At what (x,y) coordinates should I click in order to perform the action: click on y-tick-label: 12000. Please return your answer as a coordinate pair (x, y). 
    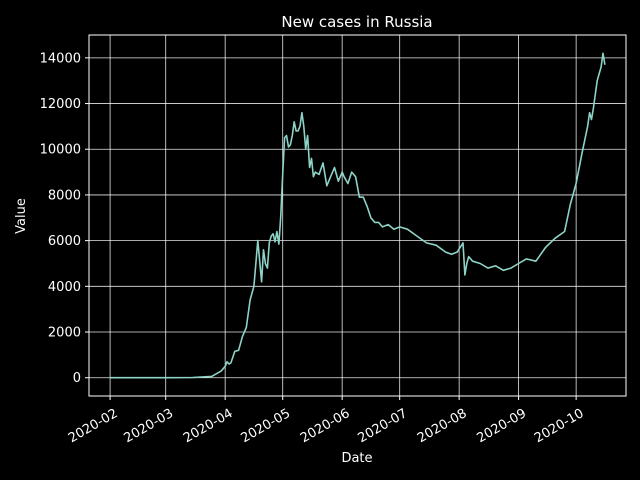
    Looking at the image, I should click on (60, 104).